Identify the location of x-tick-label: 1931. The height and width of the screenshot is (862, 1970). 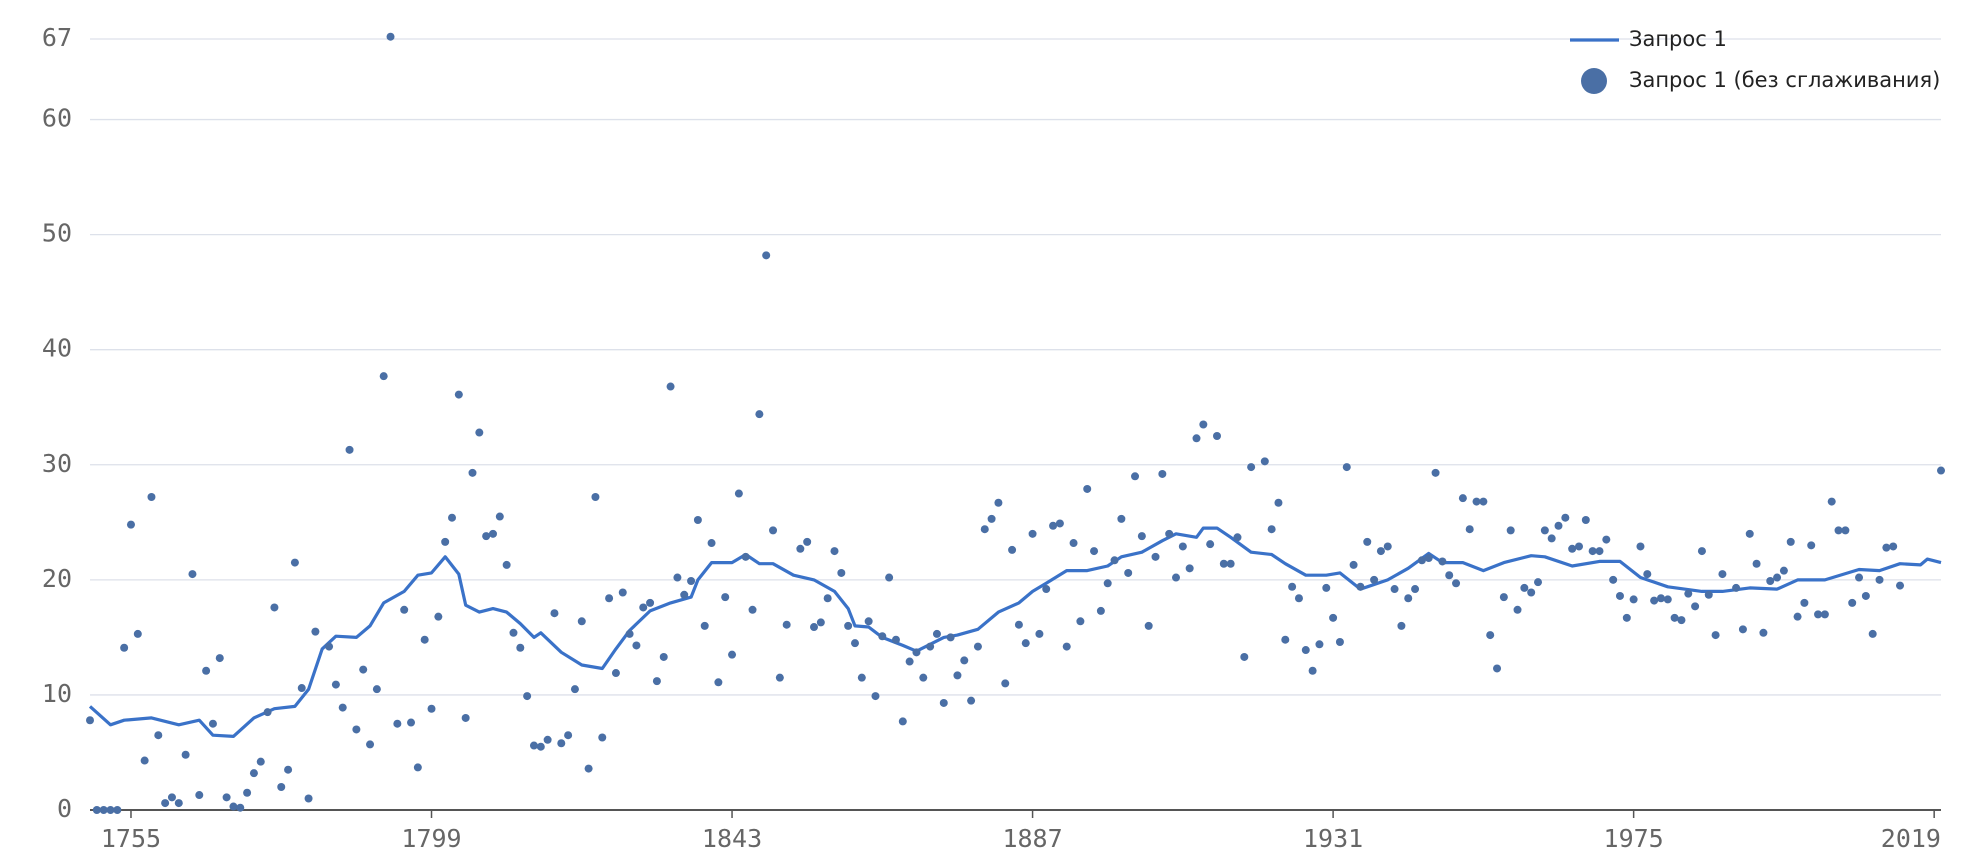
(1333, 838).